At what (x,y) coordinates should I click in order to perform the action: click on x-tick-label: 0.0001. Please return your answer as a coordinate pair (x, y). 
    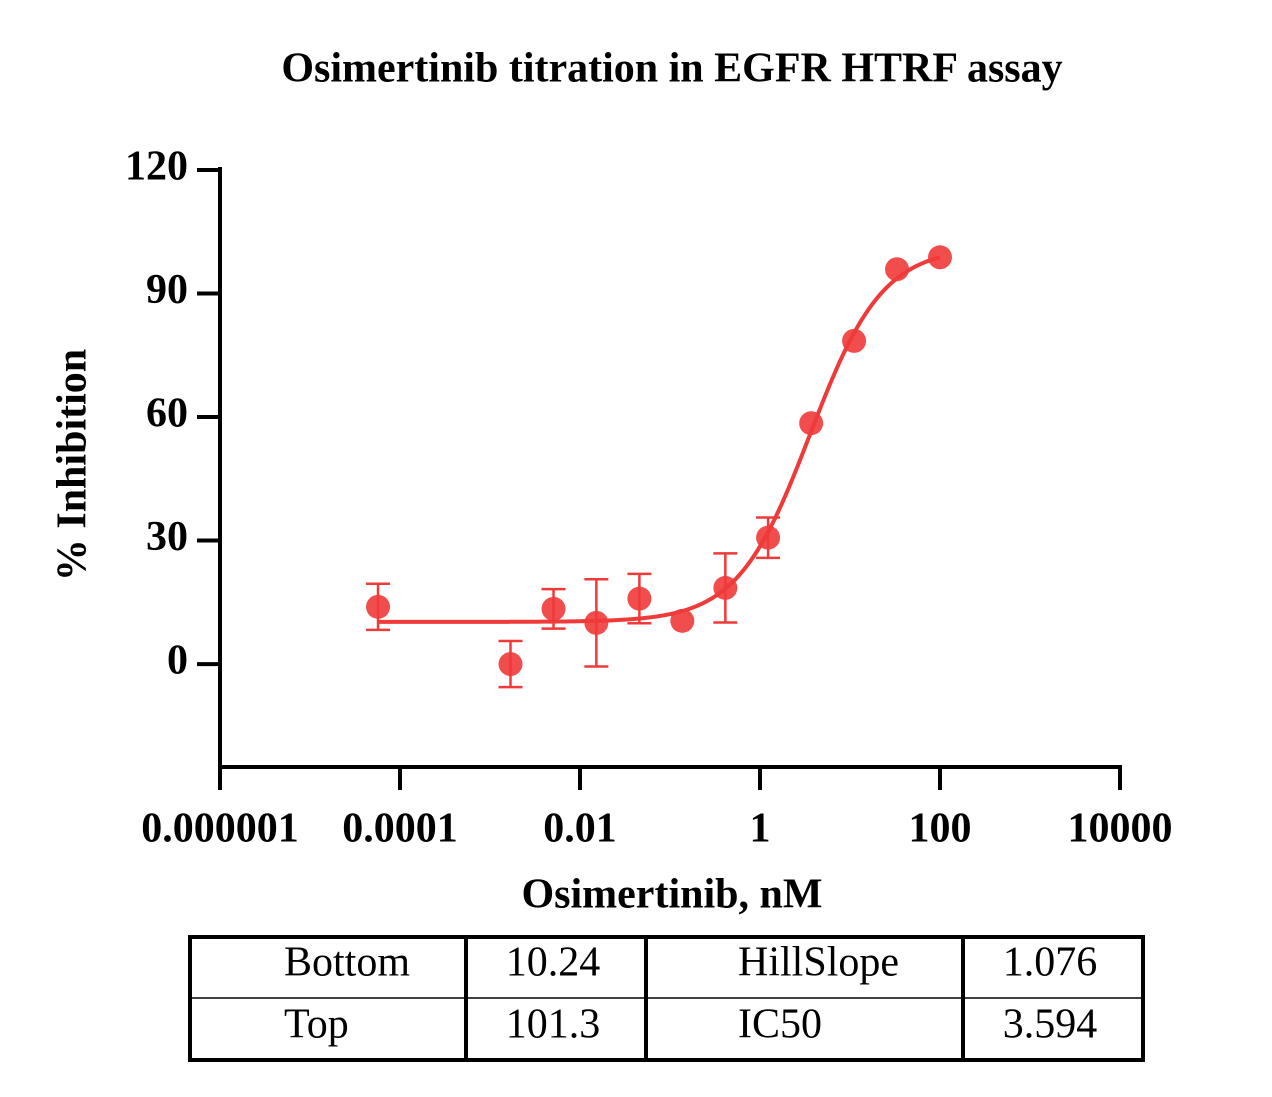
    Looking at the image, I should click on (400, 829).